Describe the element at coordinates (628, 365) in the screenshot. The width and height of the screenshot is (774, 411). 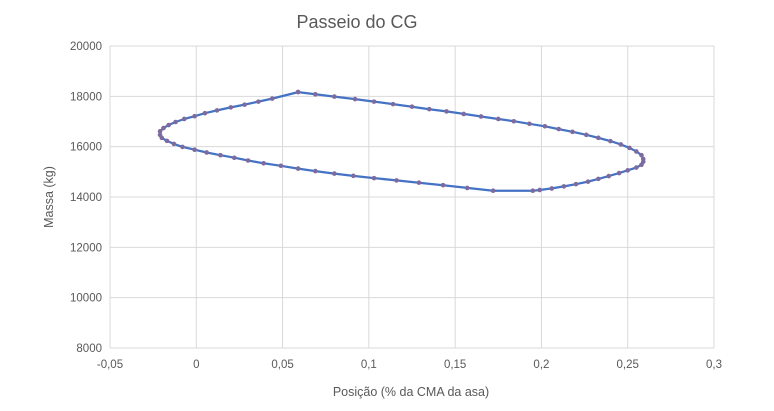
I see `x-tick-label: 0,25` at that location.